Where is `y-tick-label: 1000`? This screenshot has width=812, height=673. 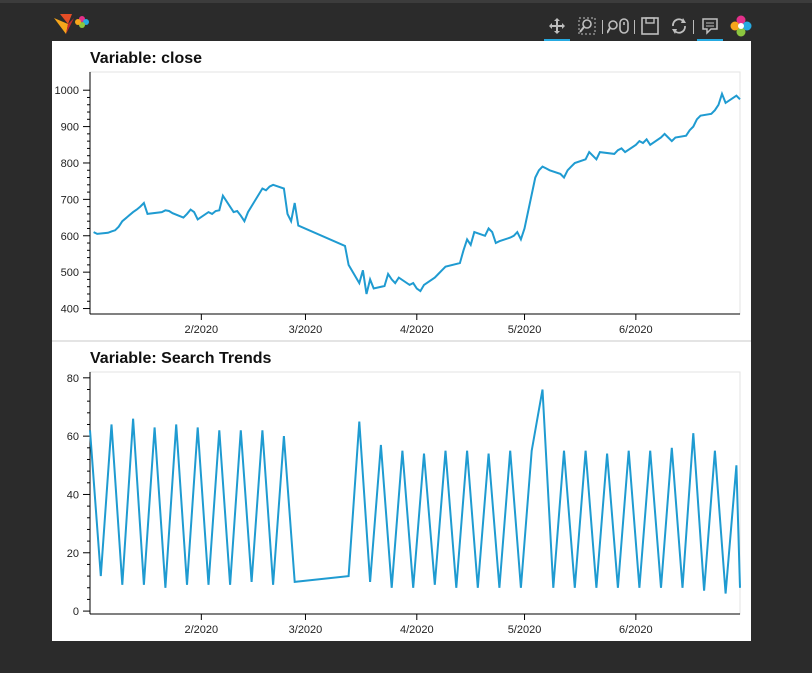 y-tick-label: 1000 is located at coordinates (67, 91).